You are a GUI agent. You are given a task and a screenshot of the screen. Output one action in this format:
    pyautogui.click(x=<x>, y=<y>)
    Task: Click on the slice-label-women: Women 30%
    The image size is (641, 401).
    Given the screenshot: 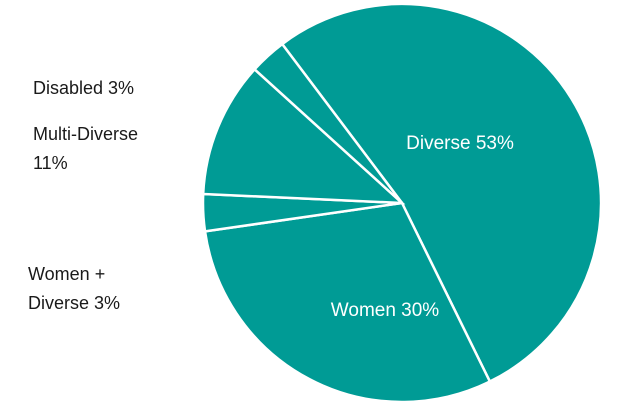 What is the action you would take?
    pyautogui.click(x=385, y=310)
    